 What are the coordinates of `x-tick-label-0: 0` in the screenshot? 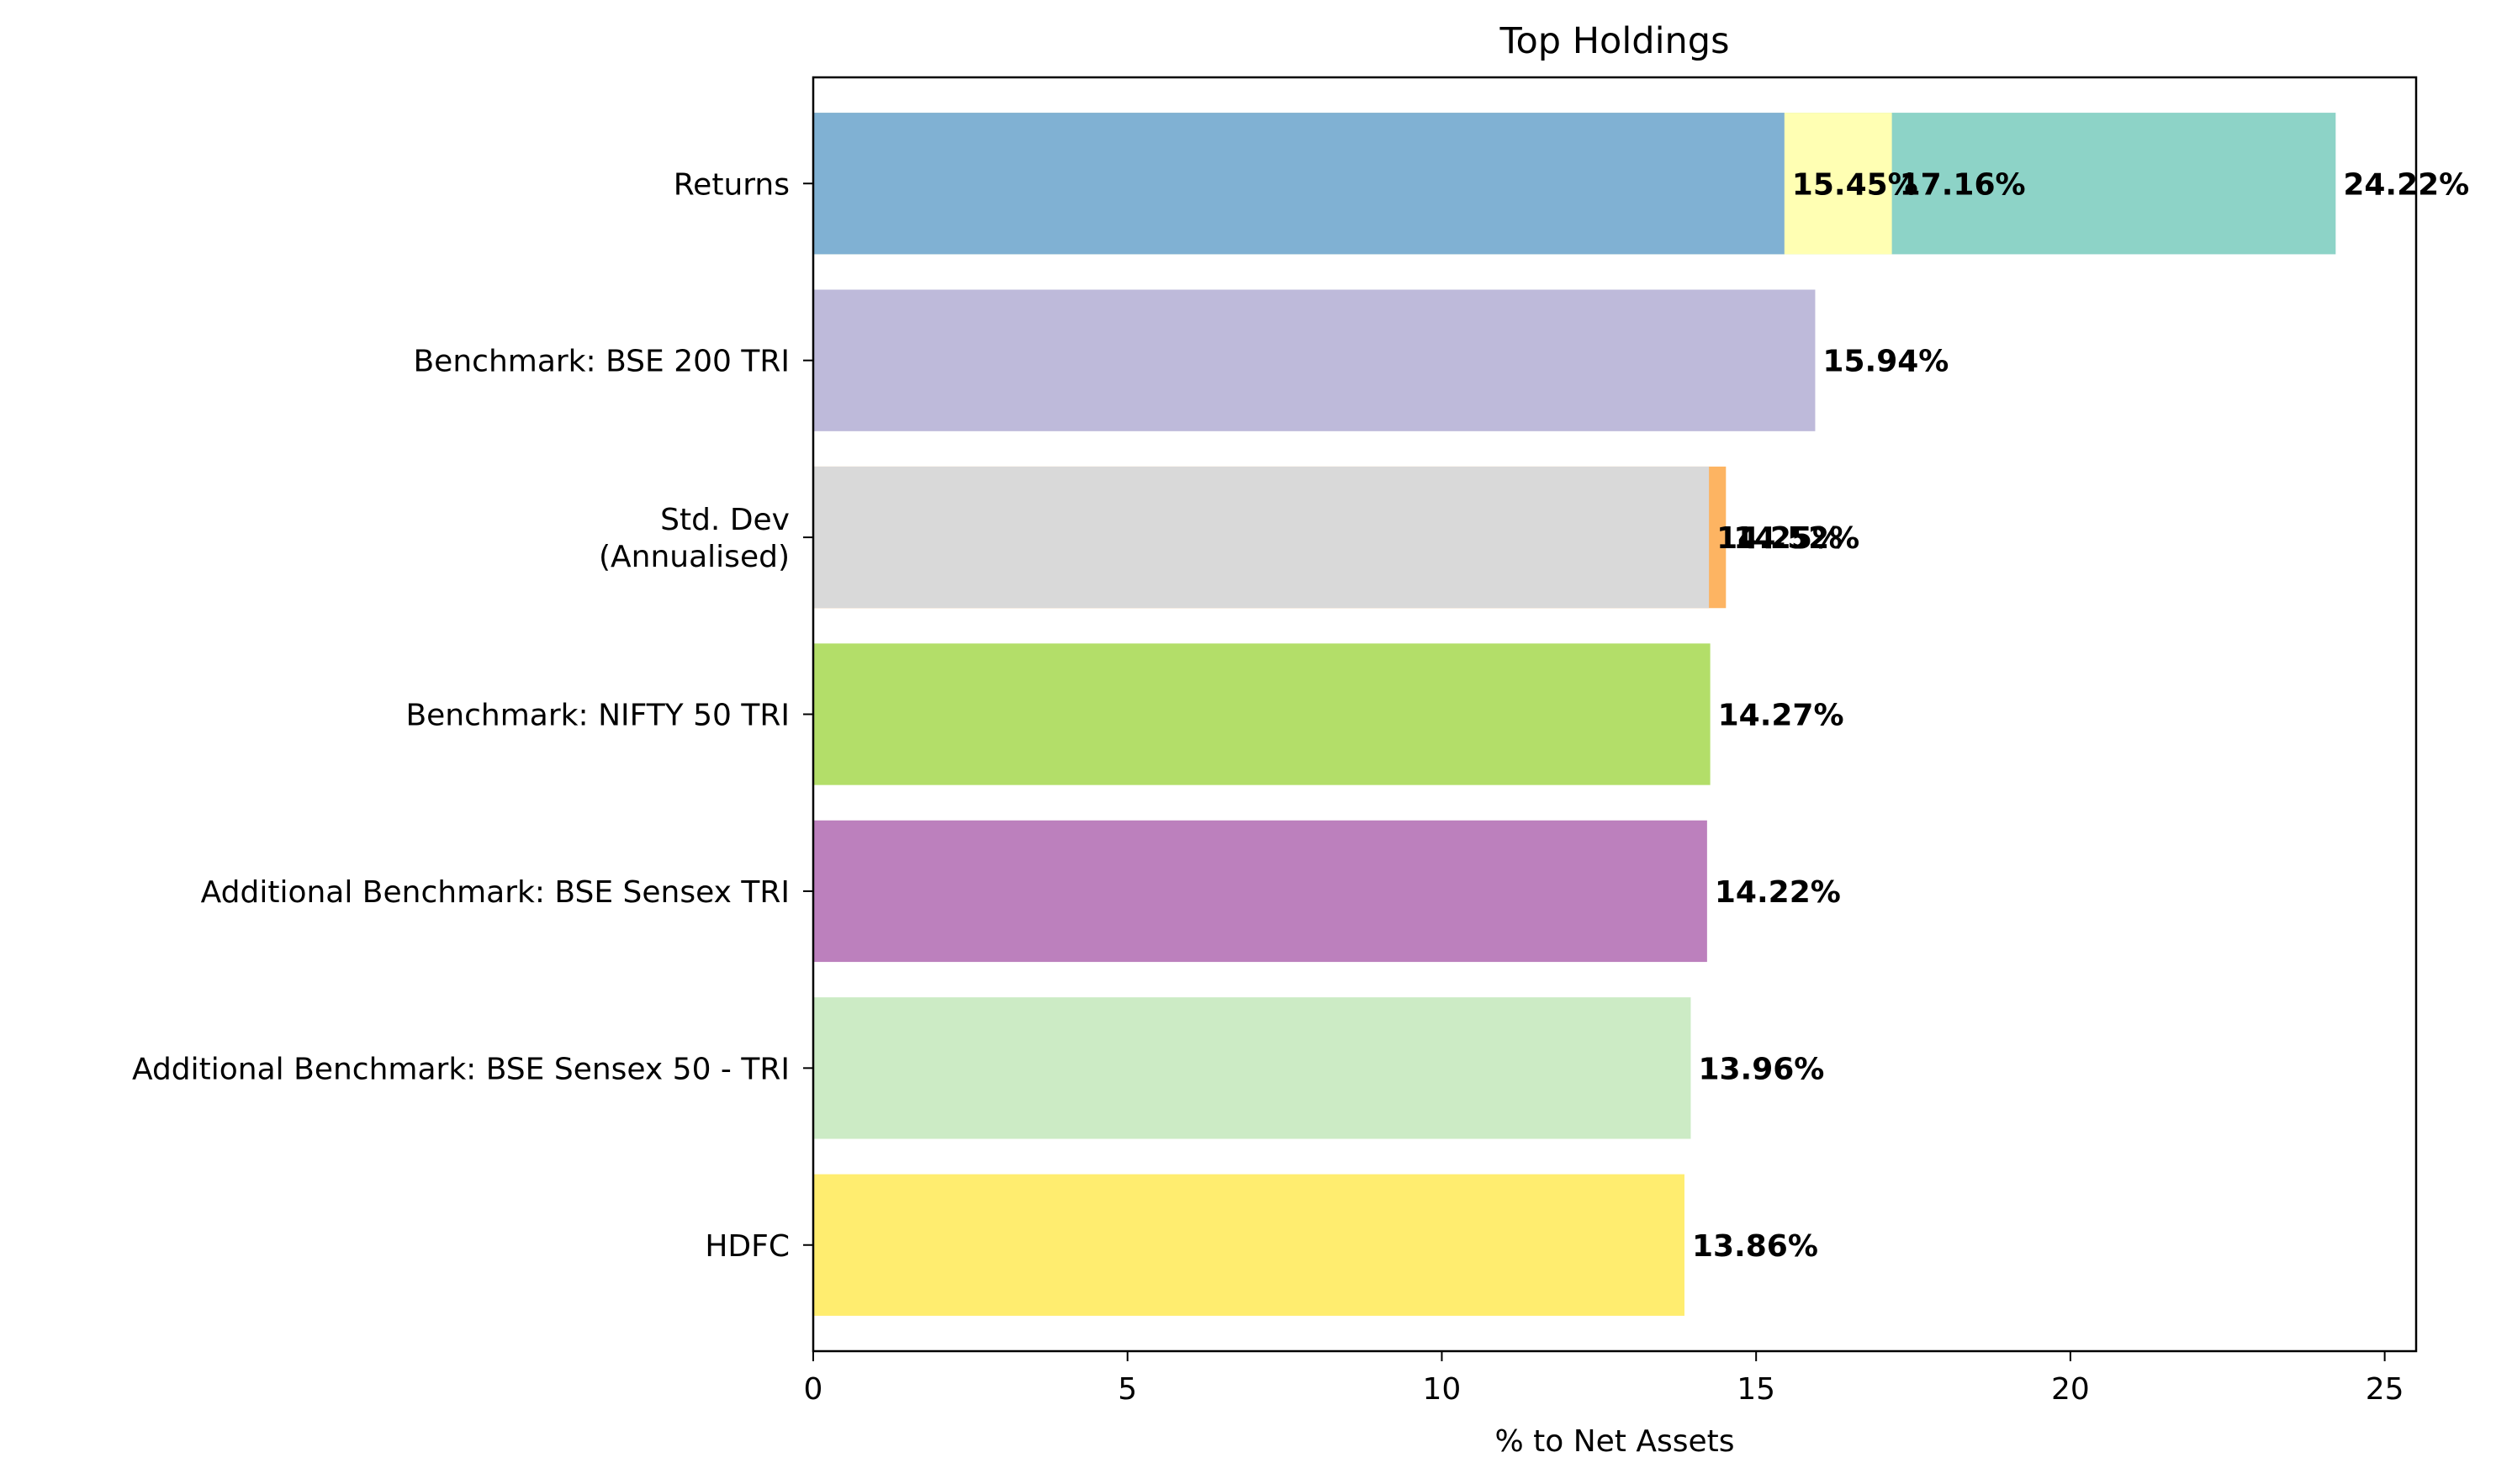 It's located at (813, 1389).